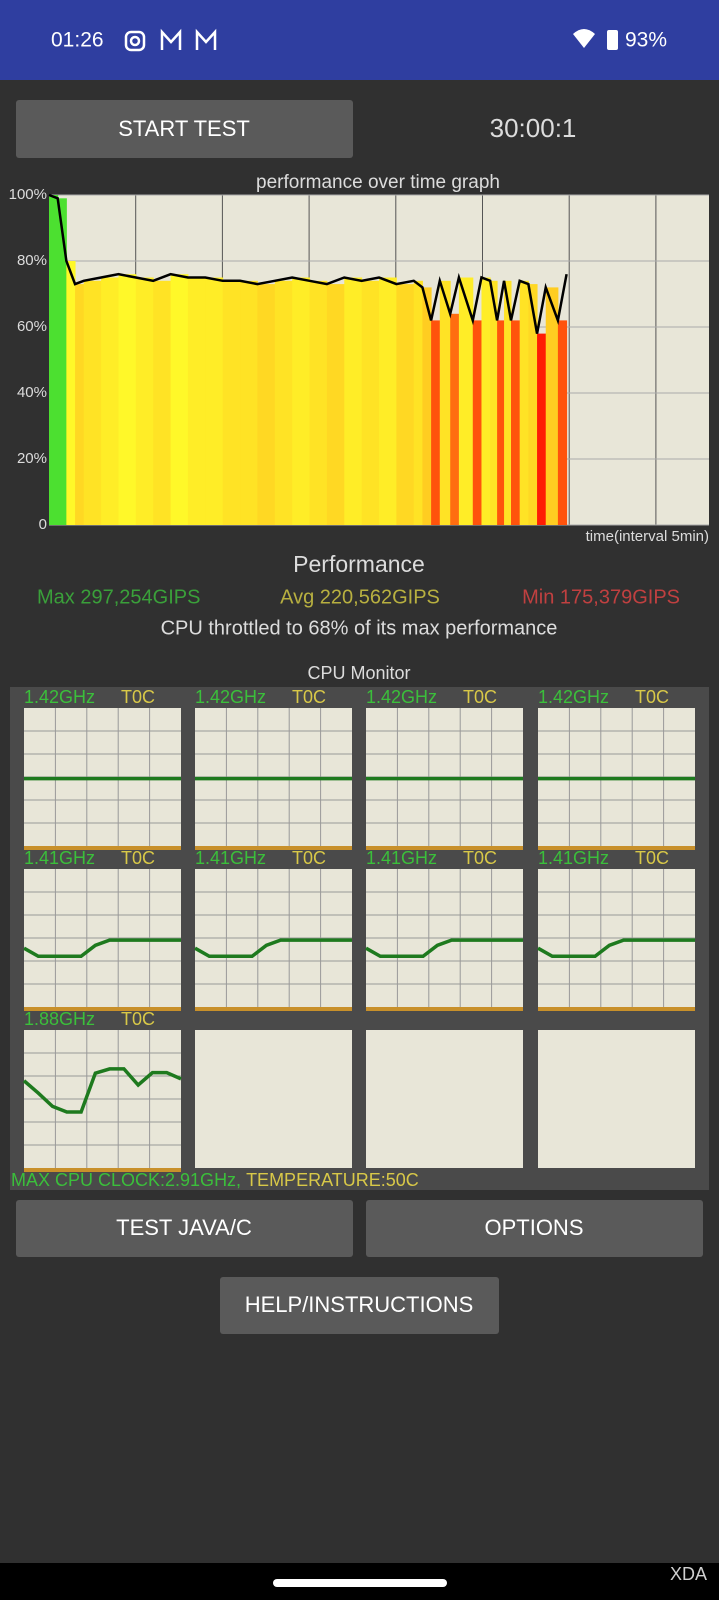  Describe the element at coordinates (360, 1583) in the screenshot. I see `home-handle` at that location.